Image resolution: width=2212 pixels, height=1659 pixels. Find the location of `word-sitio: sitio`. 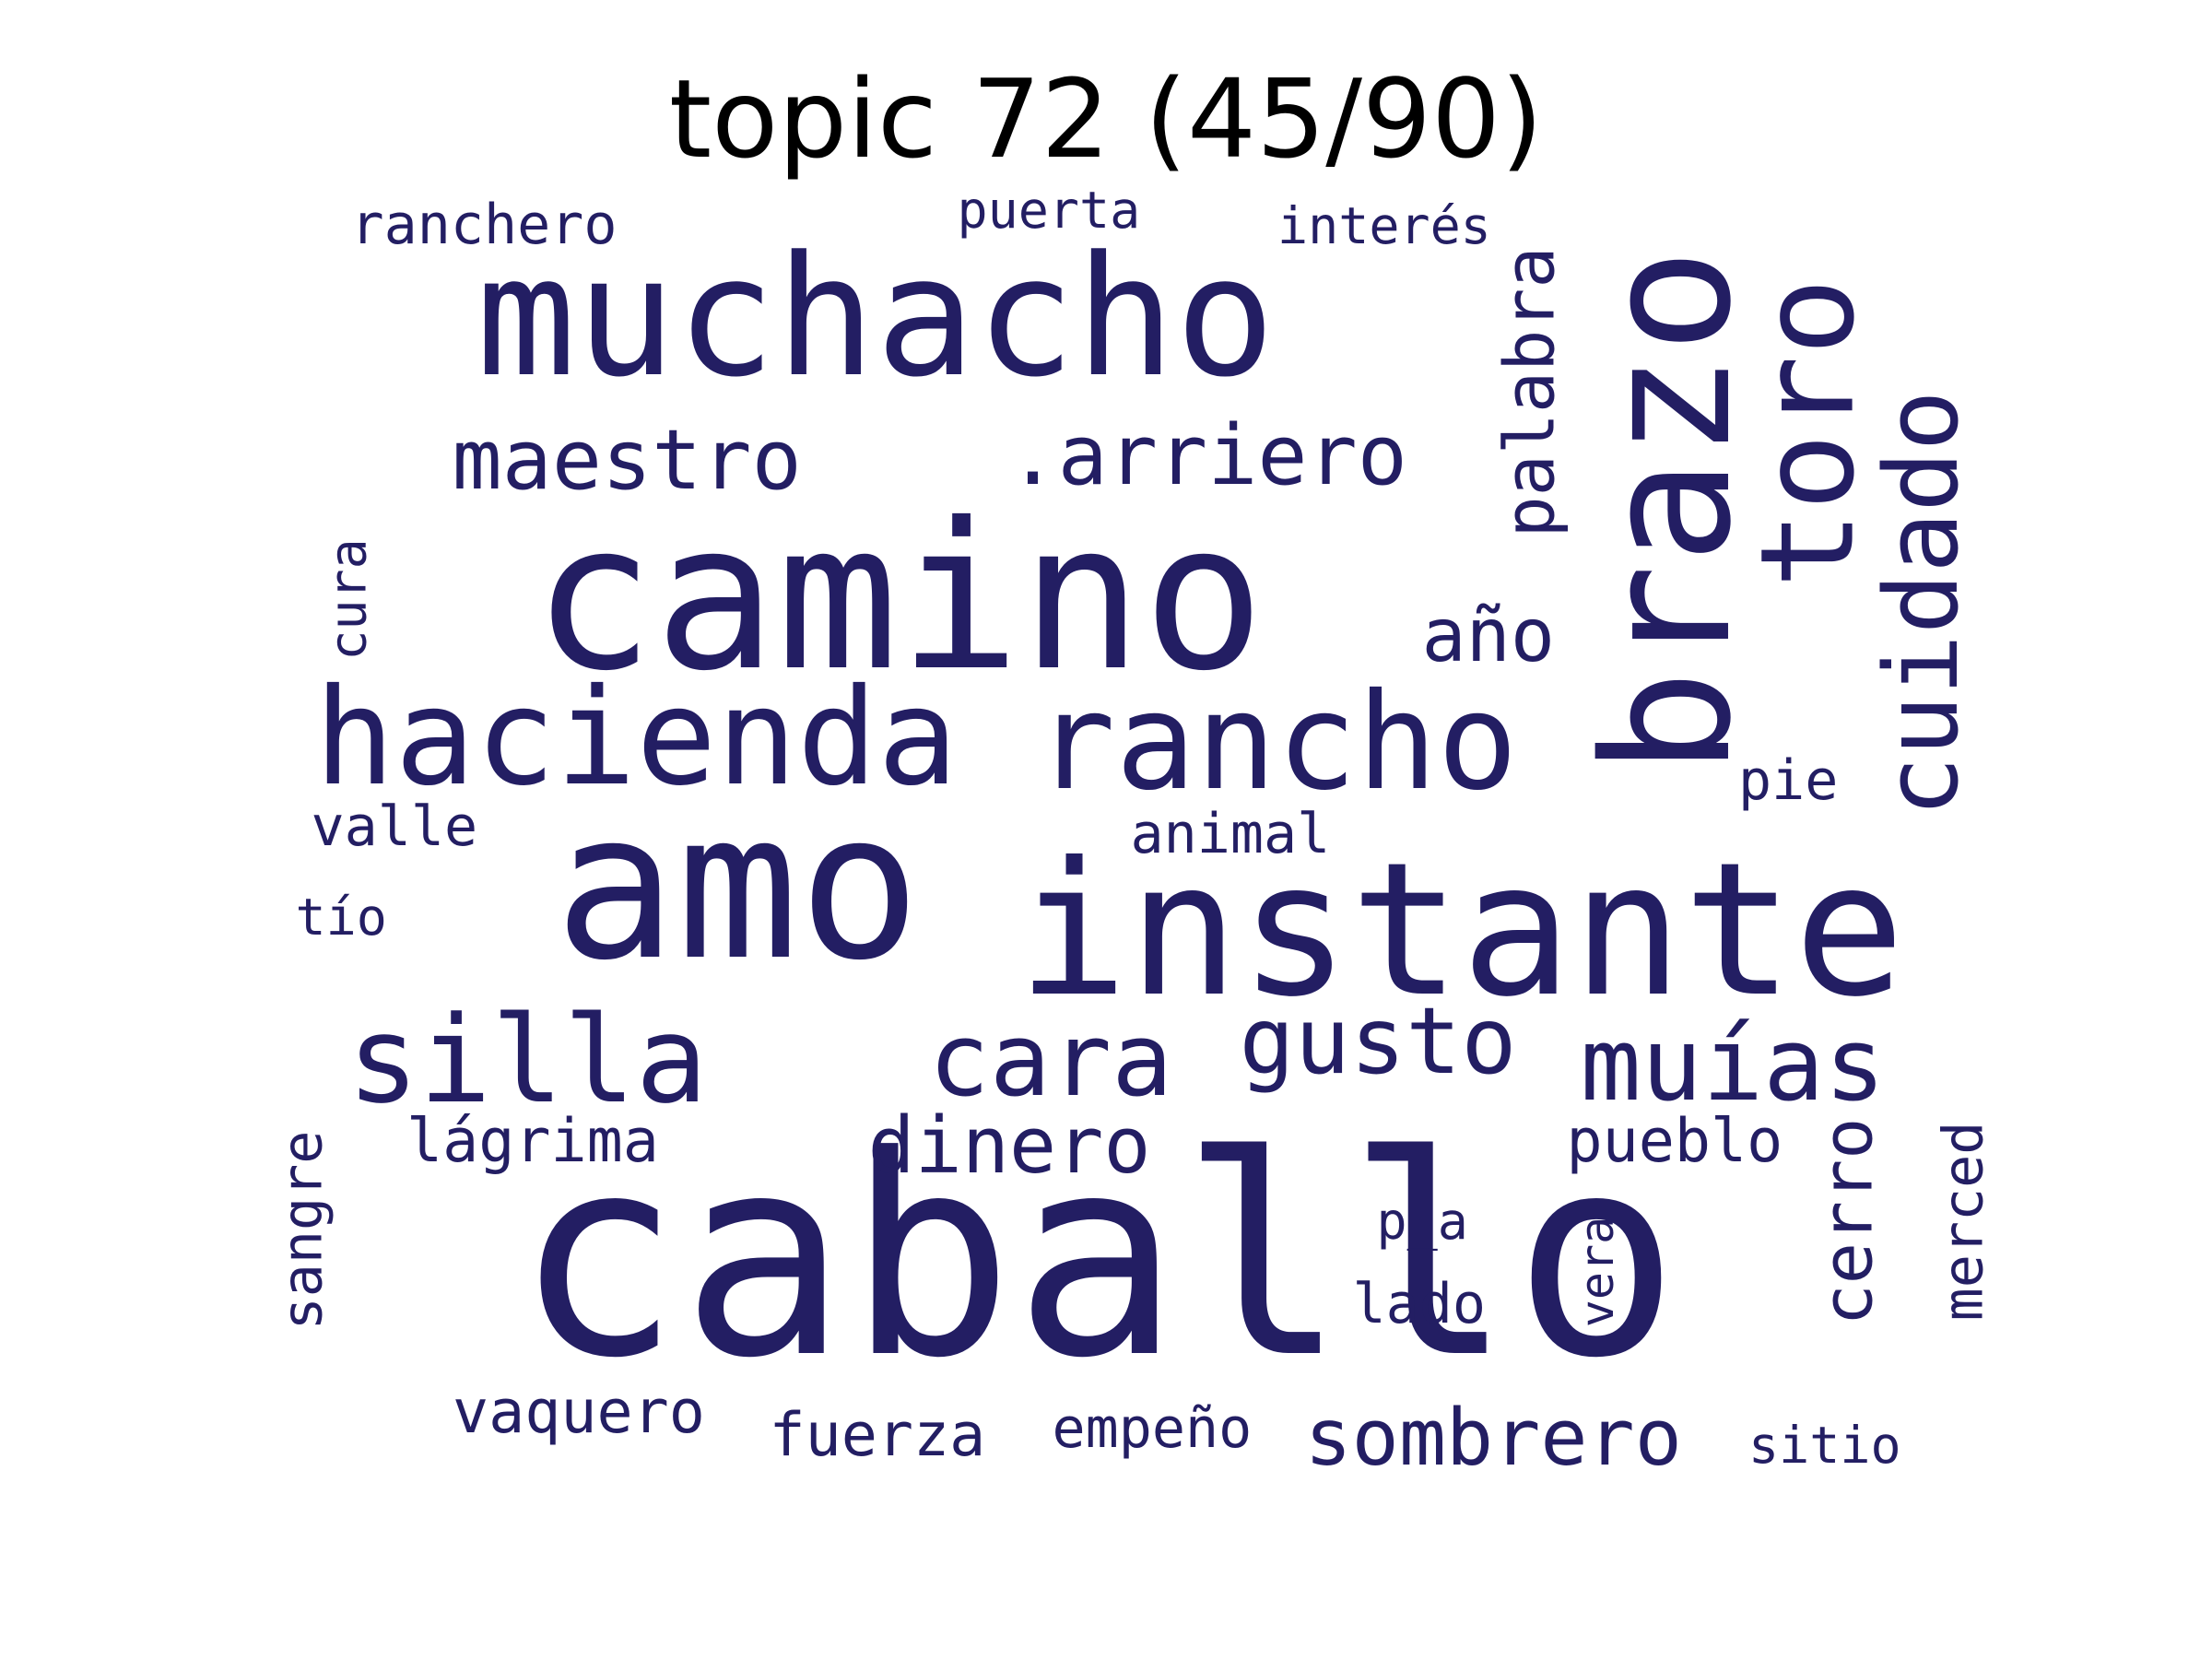

word-sitio: sitio is located at coordinates (1824, 1445).